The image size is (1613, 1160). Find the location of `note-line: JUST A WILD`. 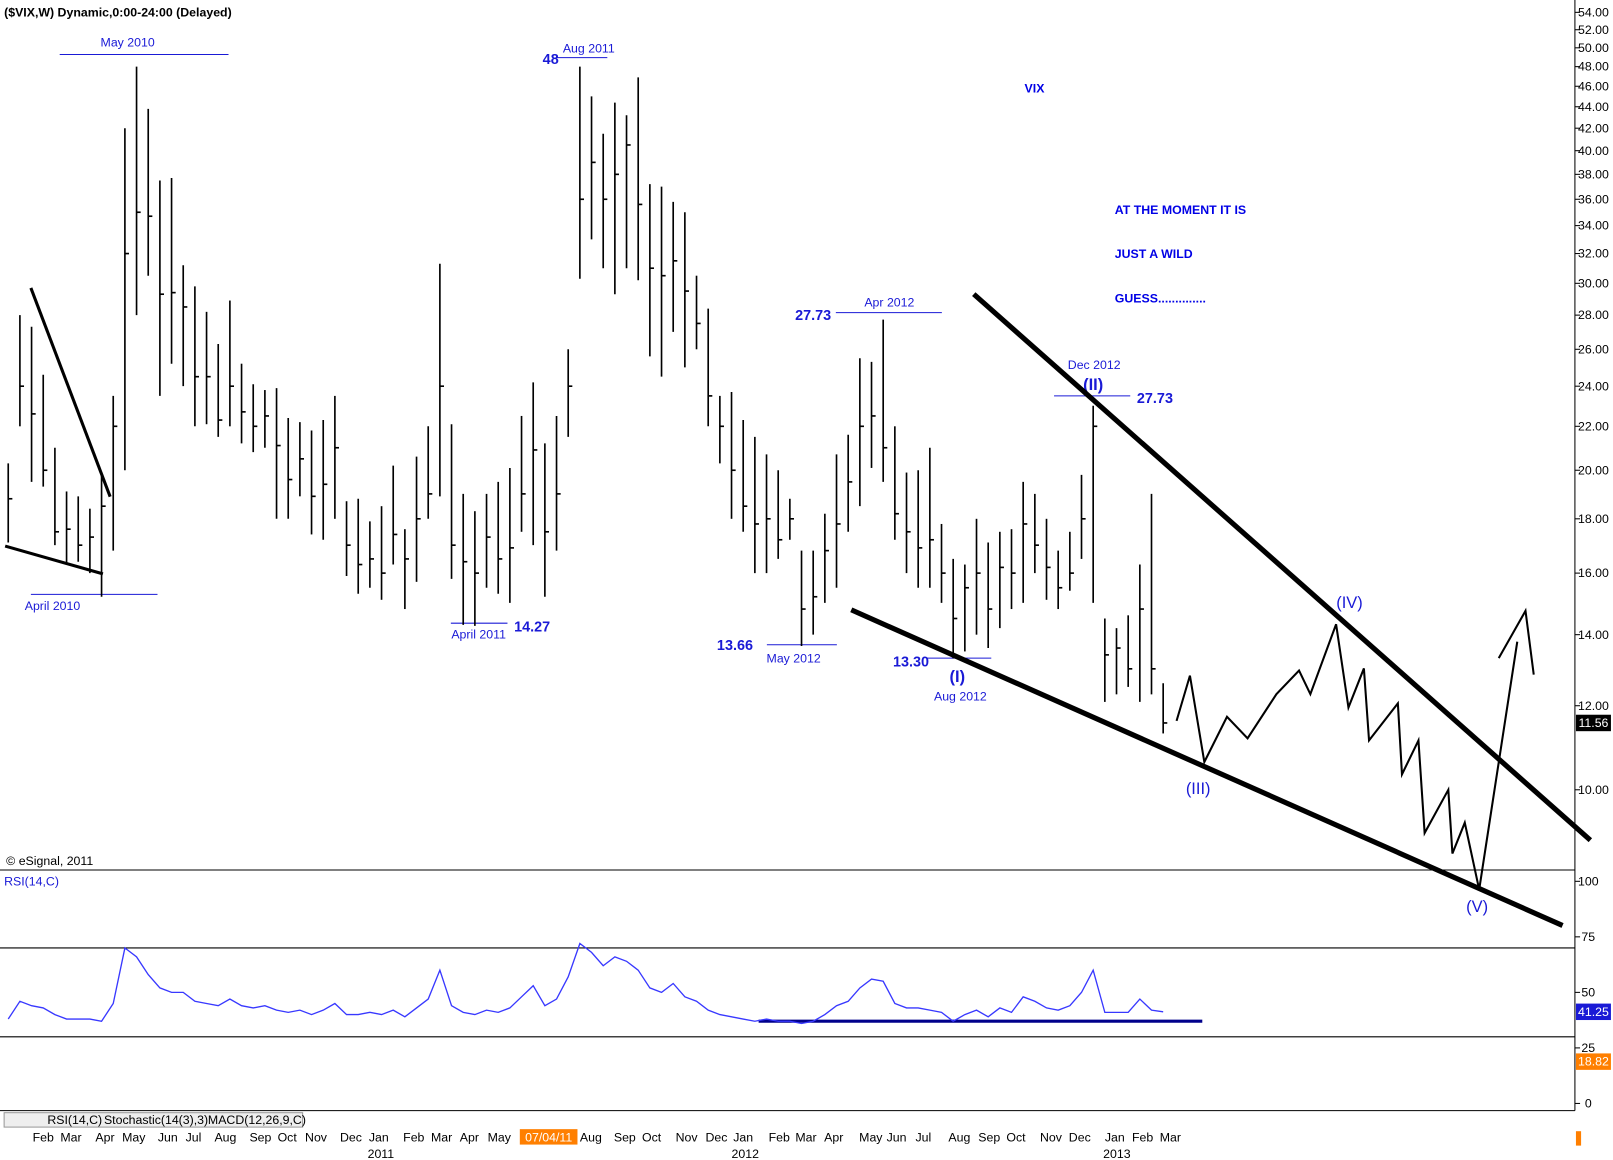

note-line: JUST A WILD is located at coordinates (1154, 254).